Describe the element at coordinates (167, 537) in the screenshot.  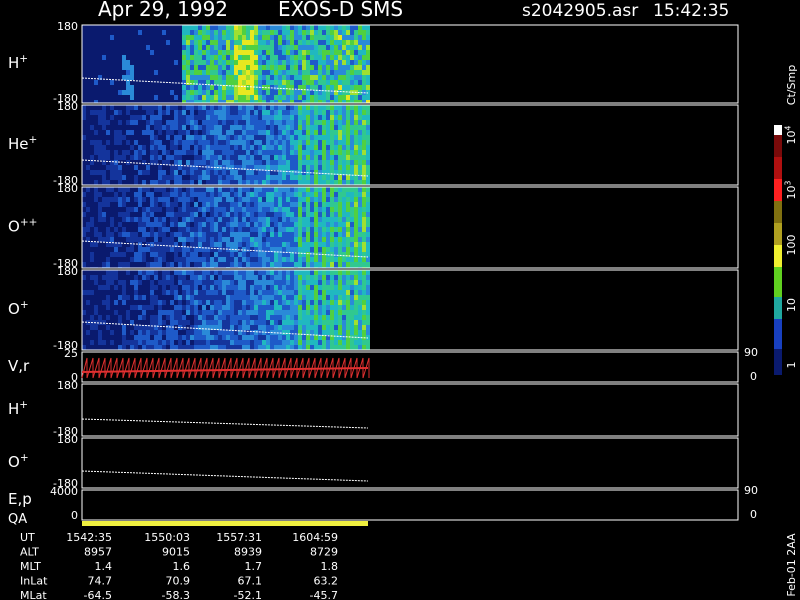
I see `row-value: 1550:03` at that location.